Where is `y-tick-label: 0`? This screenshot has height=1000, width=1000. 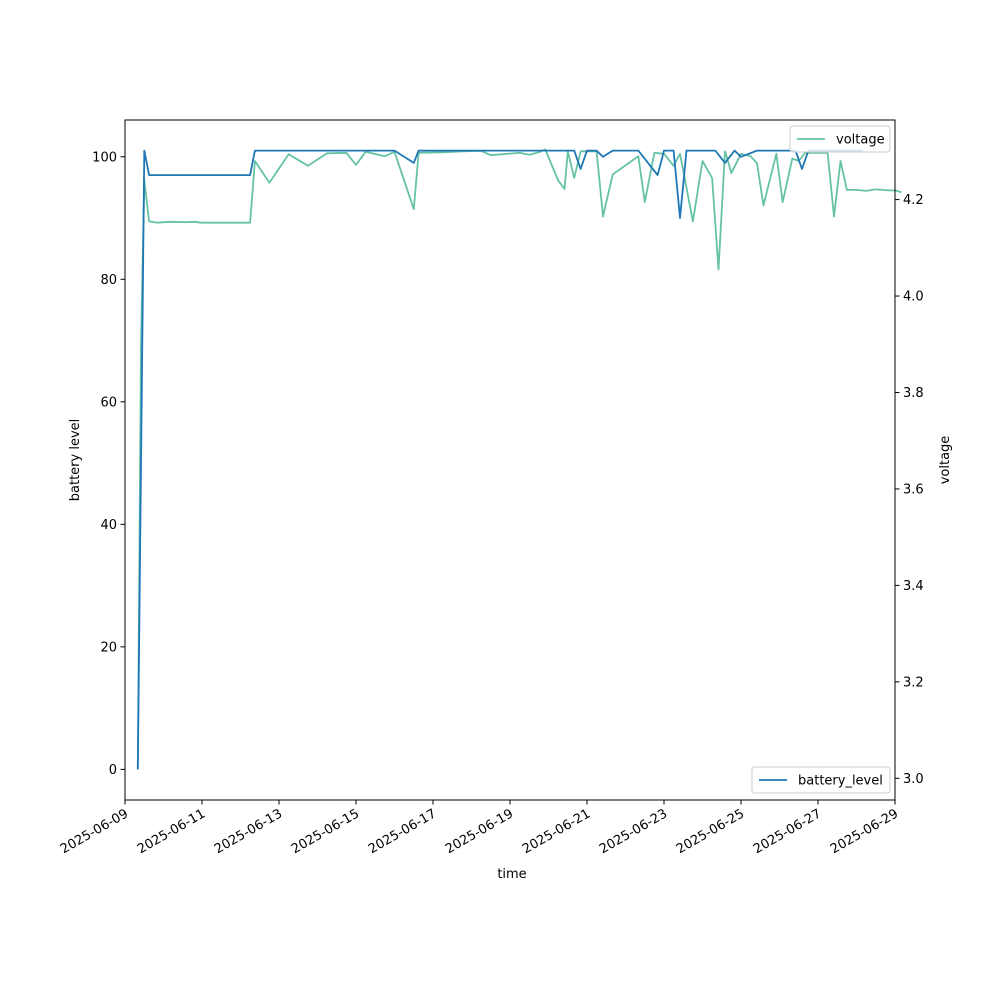 y-tick-label: 0 is located at coordinates (113, 770).